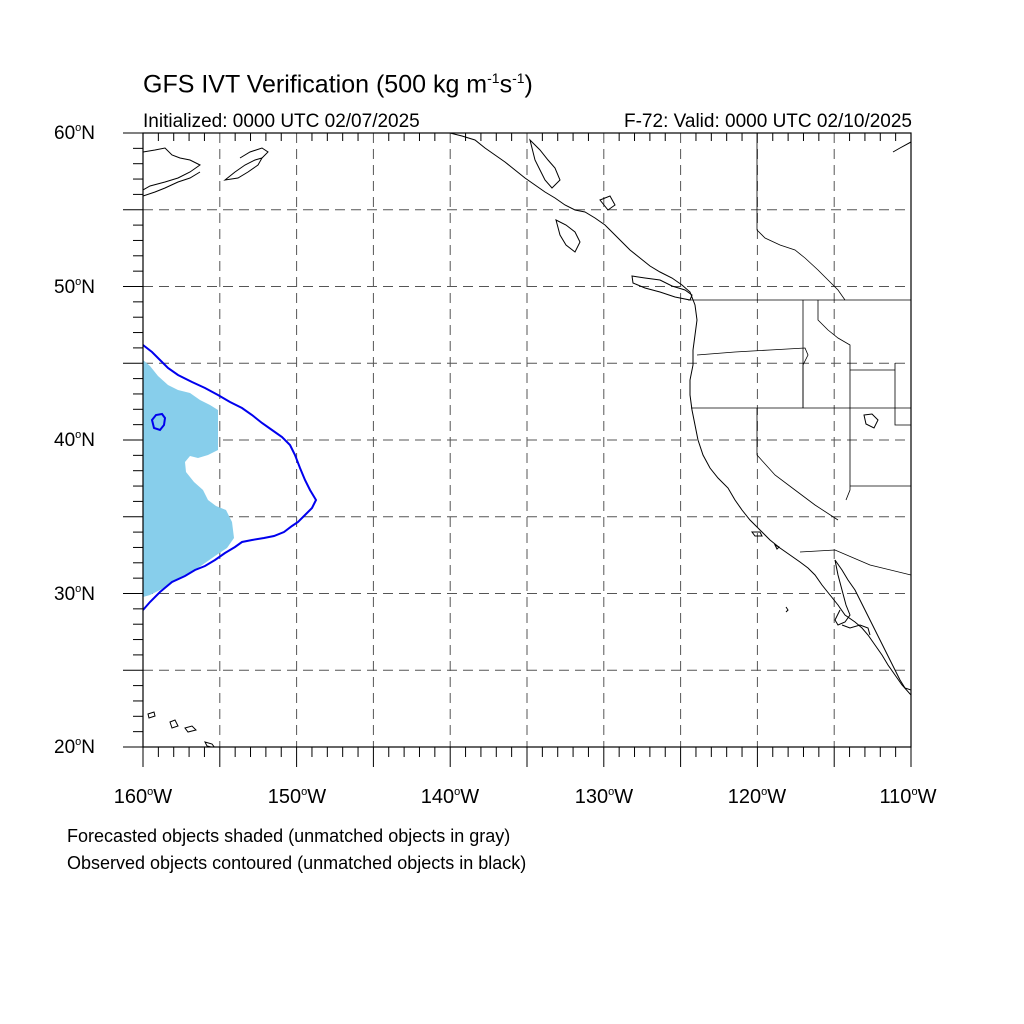 The image size is (1024, 1024). What do you see at coordinates (74, 440) in the screenshot?
I see `lat-label-40n: 40oN` at bounding box center [74, 440].